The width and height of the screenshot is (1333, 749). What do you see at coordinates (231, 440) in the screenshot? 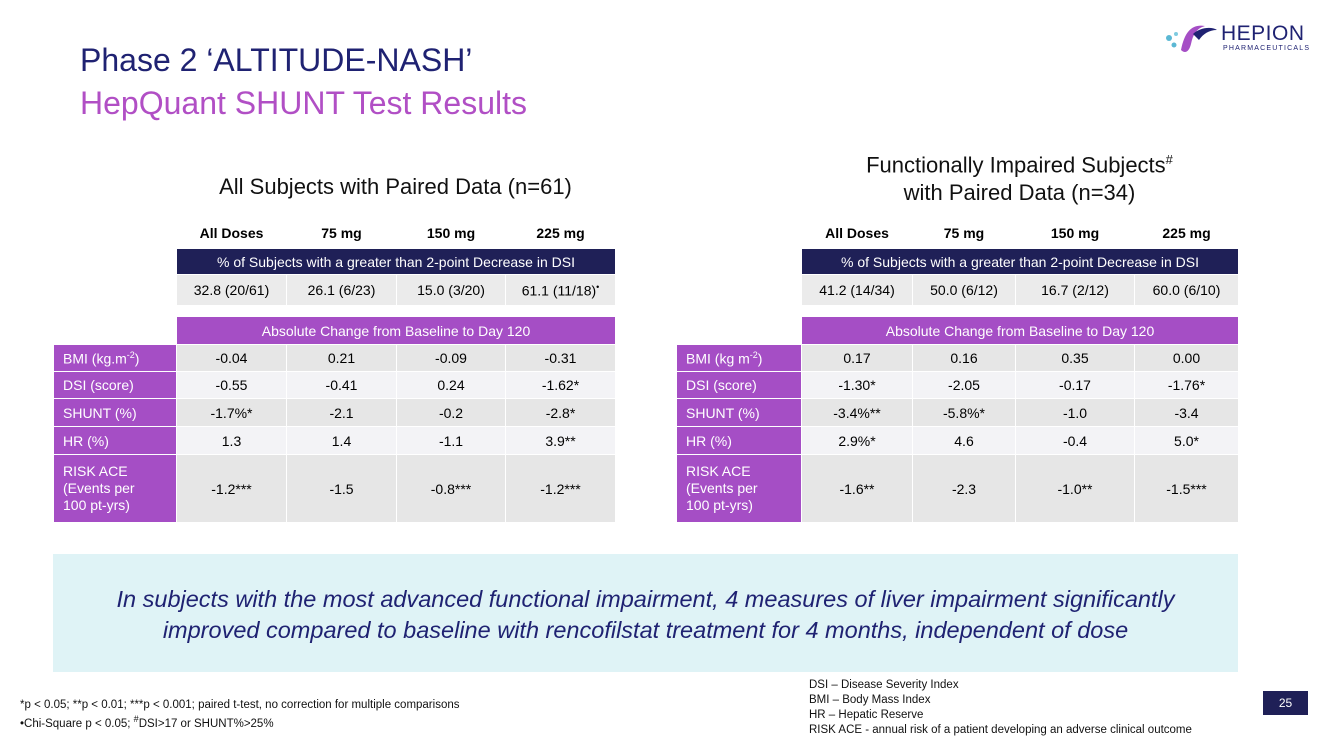
I see `table-cell: 1.3` at bounding box center [231, 440].